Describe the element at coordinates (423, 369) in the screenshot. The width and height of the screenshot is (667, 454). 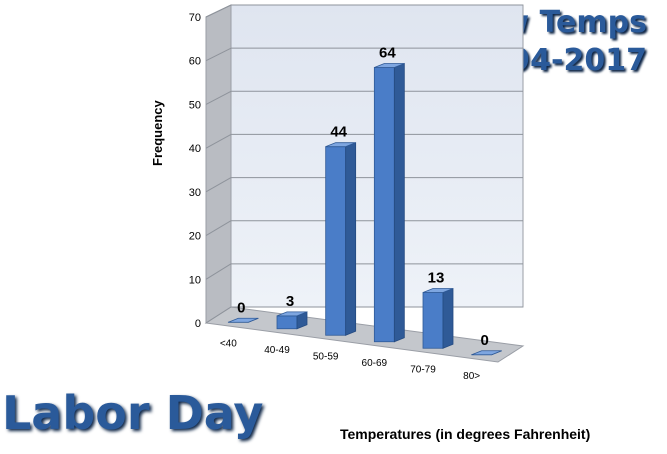
I see `x-tick-label: 70-79` at that location.